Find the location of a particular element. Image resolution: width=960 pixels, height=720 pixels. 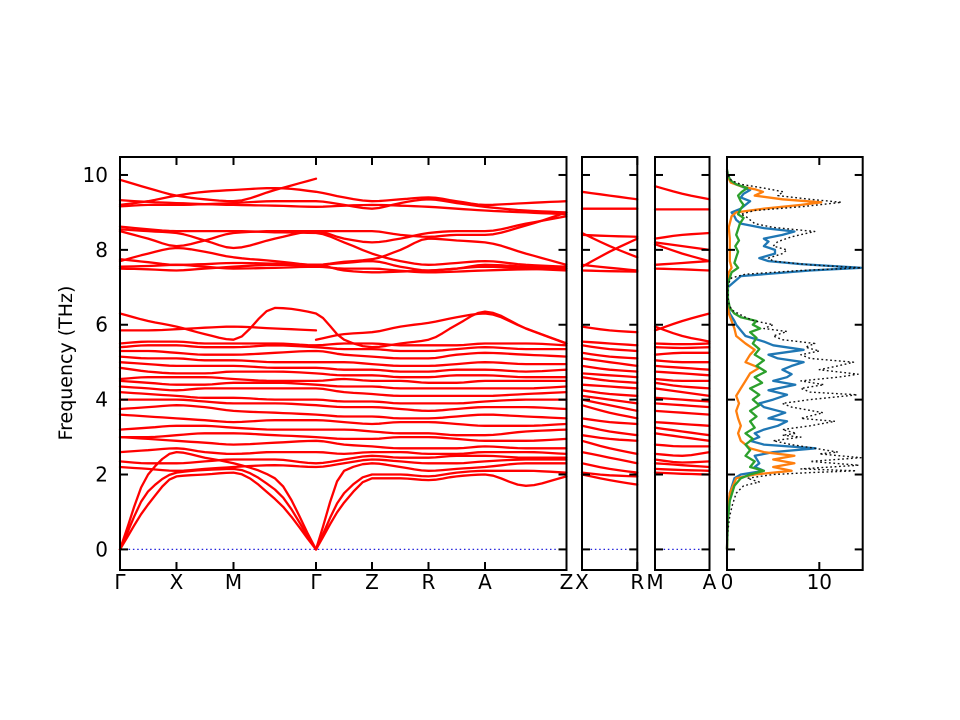

x-tick-label: A is located at coordinates (710, 582).